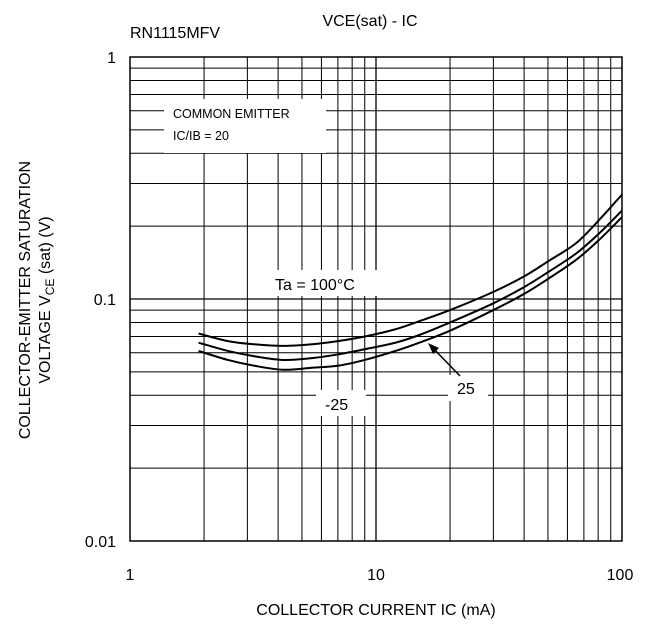  Describe the element at coordinates (201, 136) in the screenshot. I see `conditions-line2: IC/IB = 20` at that location.